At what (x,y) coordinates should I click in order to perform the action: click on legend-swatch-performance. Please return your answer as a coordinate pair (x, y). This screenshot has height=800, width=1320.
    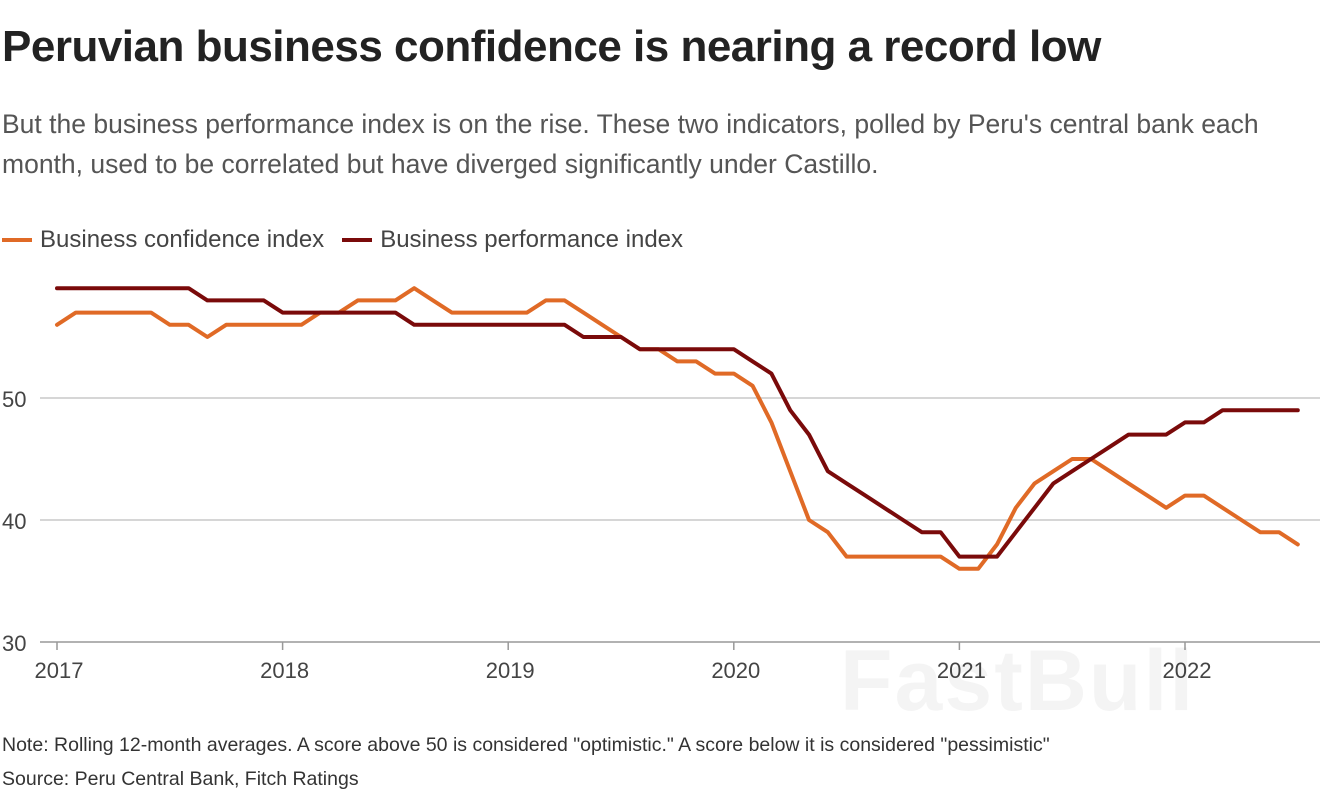
    Looking at the image, I should click on (357, 240).